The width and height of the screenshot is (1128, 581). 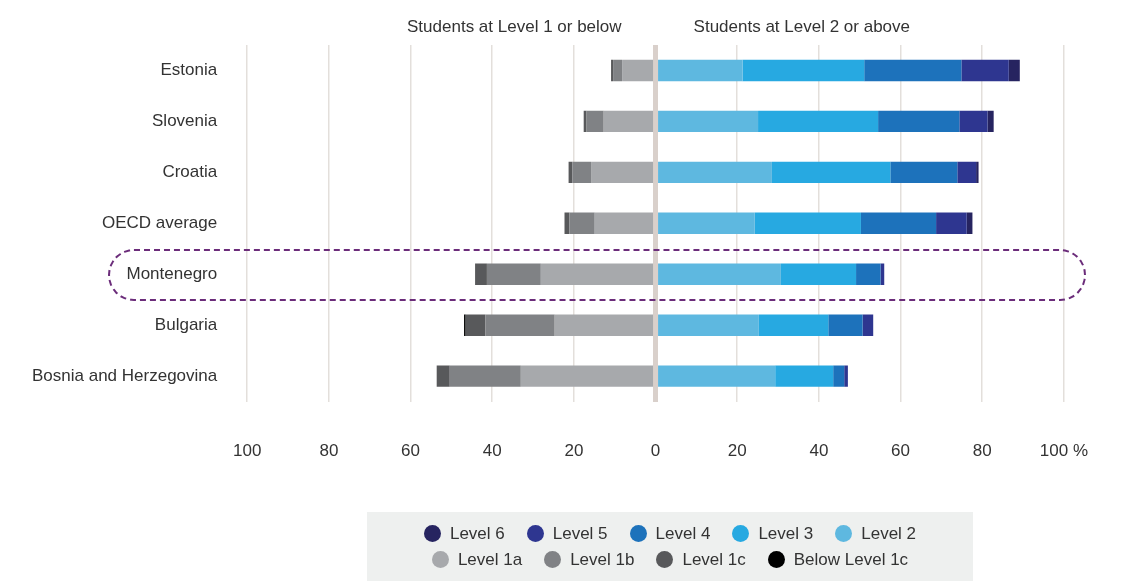 What do you see at coordinates (172, 273) in the screenshot?
I see `y-tick-label: Montenegro` at bounding box center [172, 273].